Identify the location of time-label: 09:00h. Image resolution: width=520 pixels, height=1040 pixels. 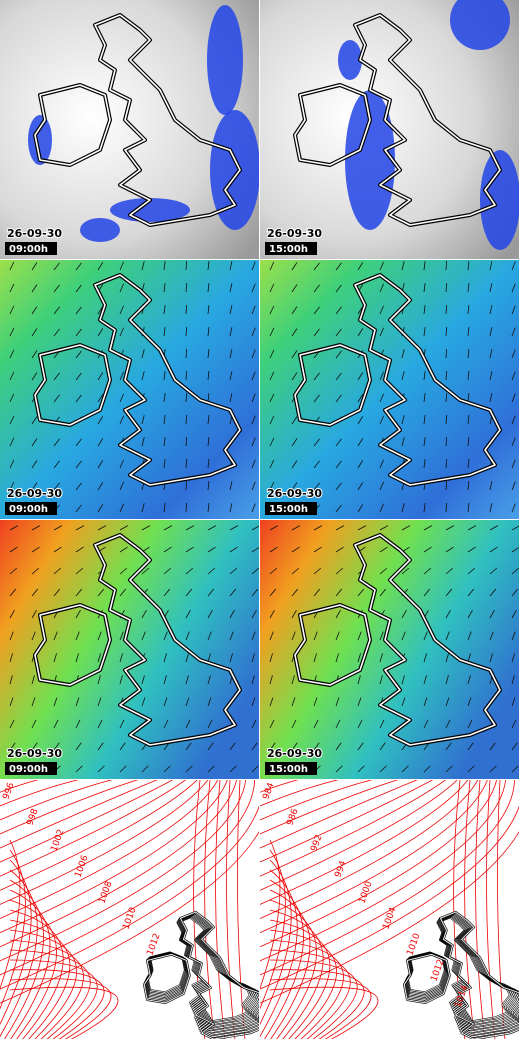
(28, 249).